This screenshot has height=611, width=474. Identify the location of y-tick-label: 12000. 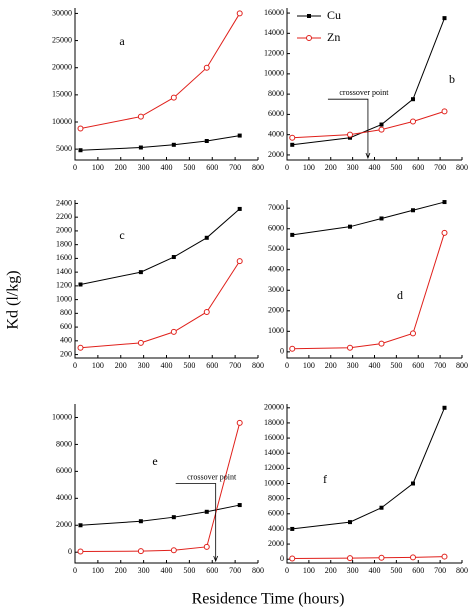
(274, 467).